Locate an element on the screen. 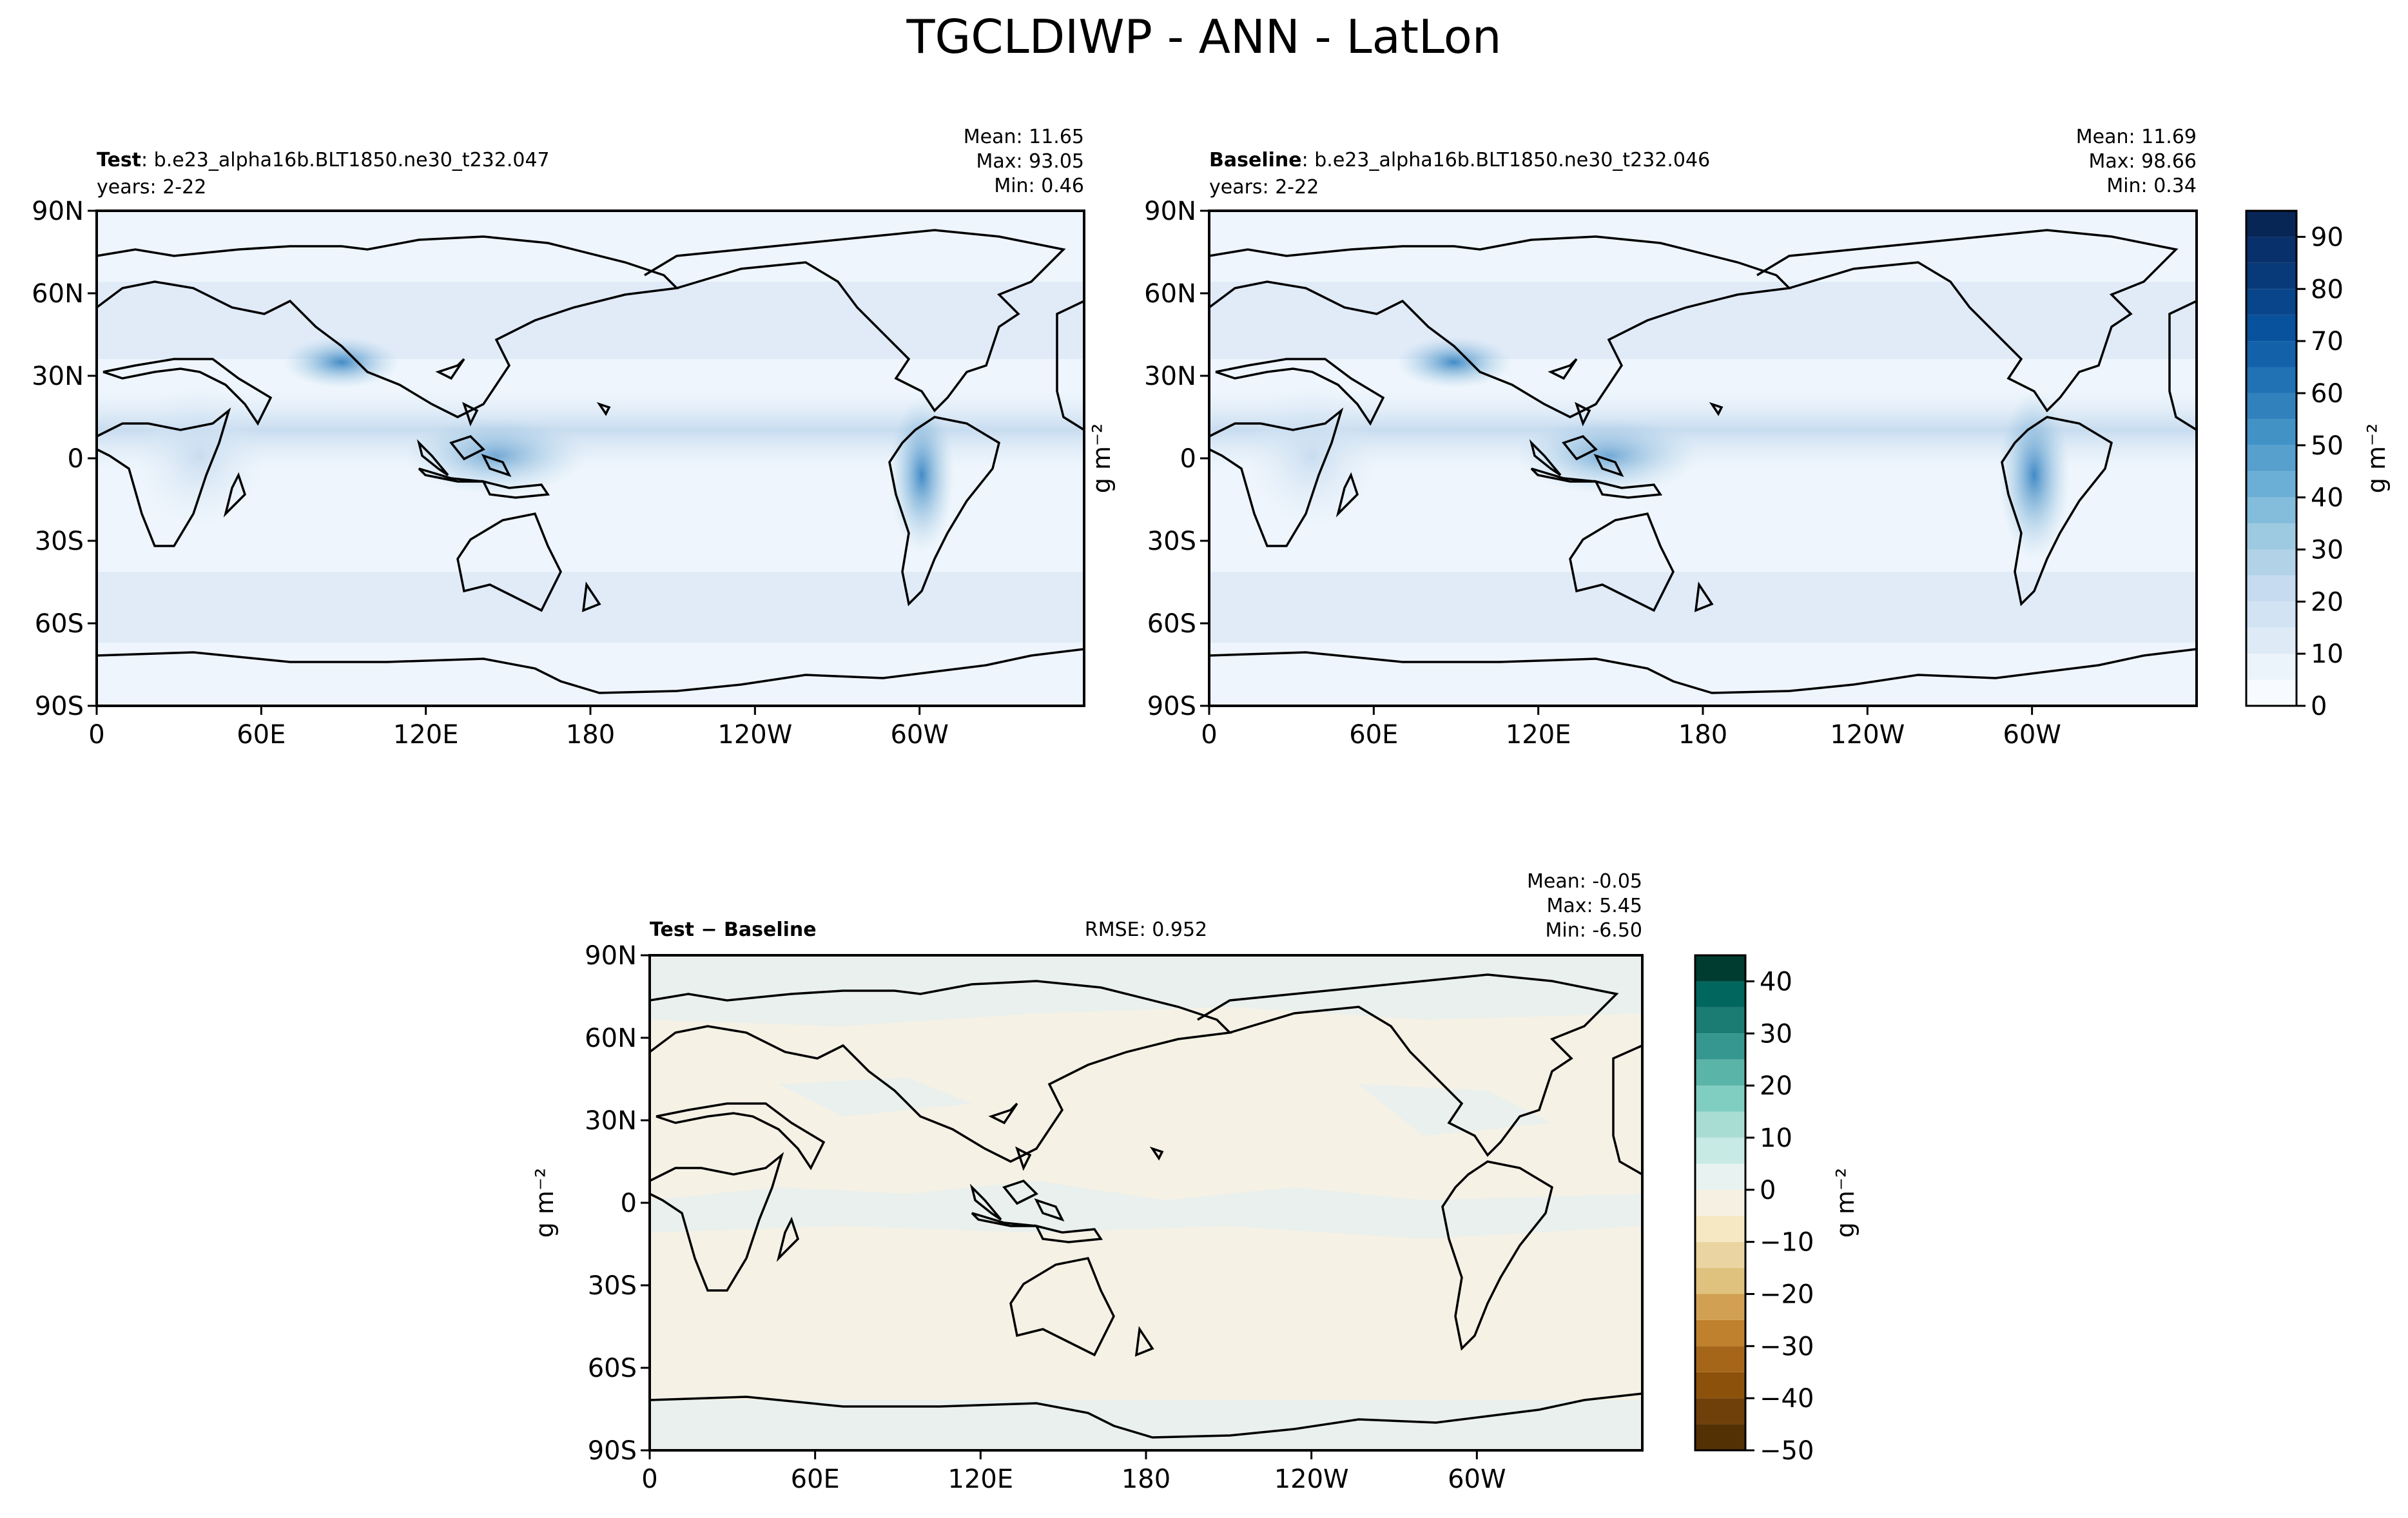 This screenshot has width=2408, height=1518. baseline-colorbar-tick-label: 50 is located at coordinates (2327, 446).